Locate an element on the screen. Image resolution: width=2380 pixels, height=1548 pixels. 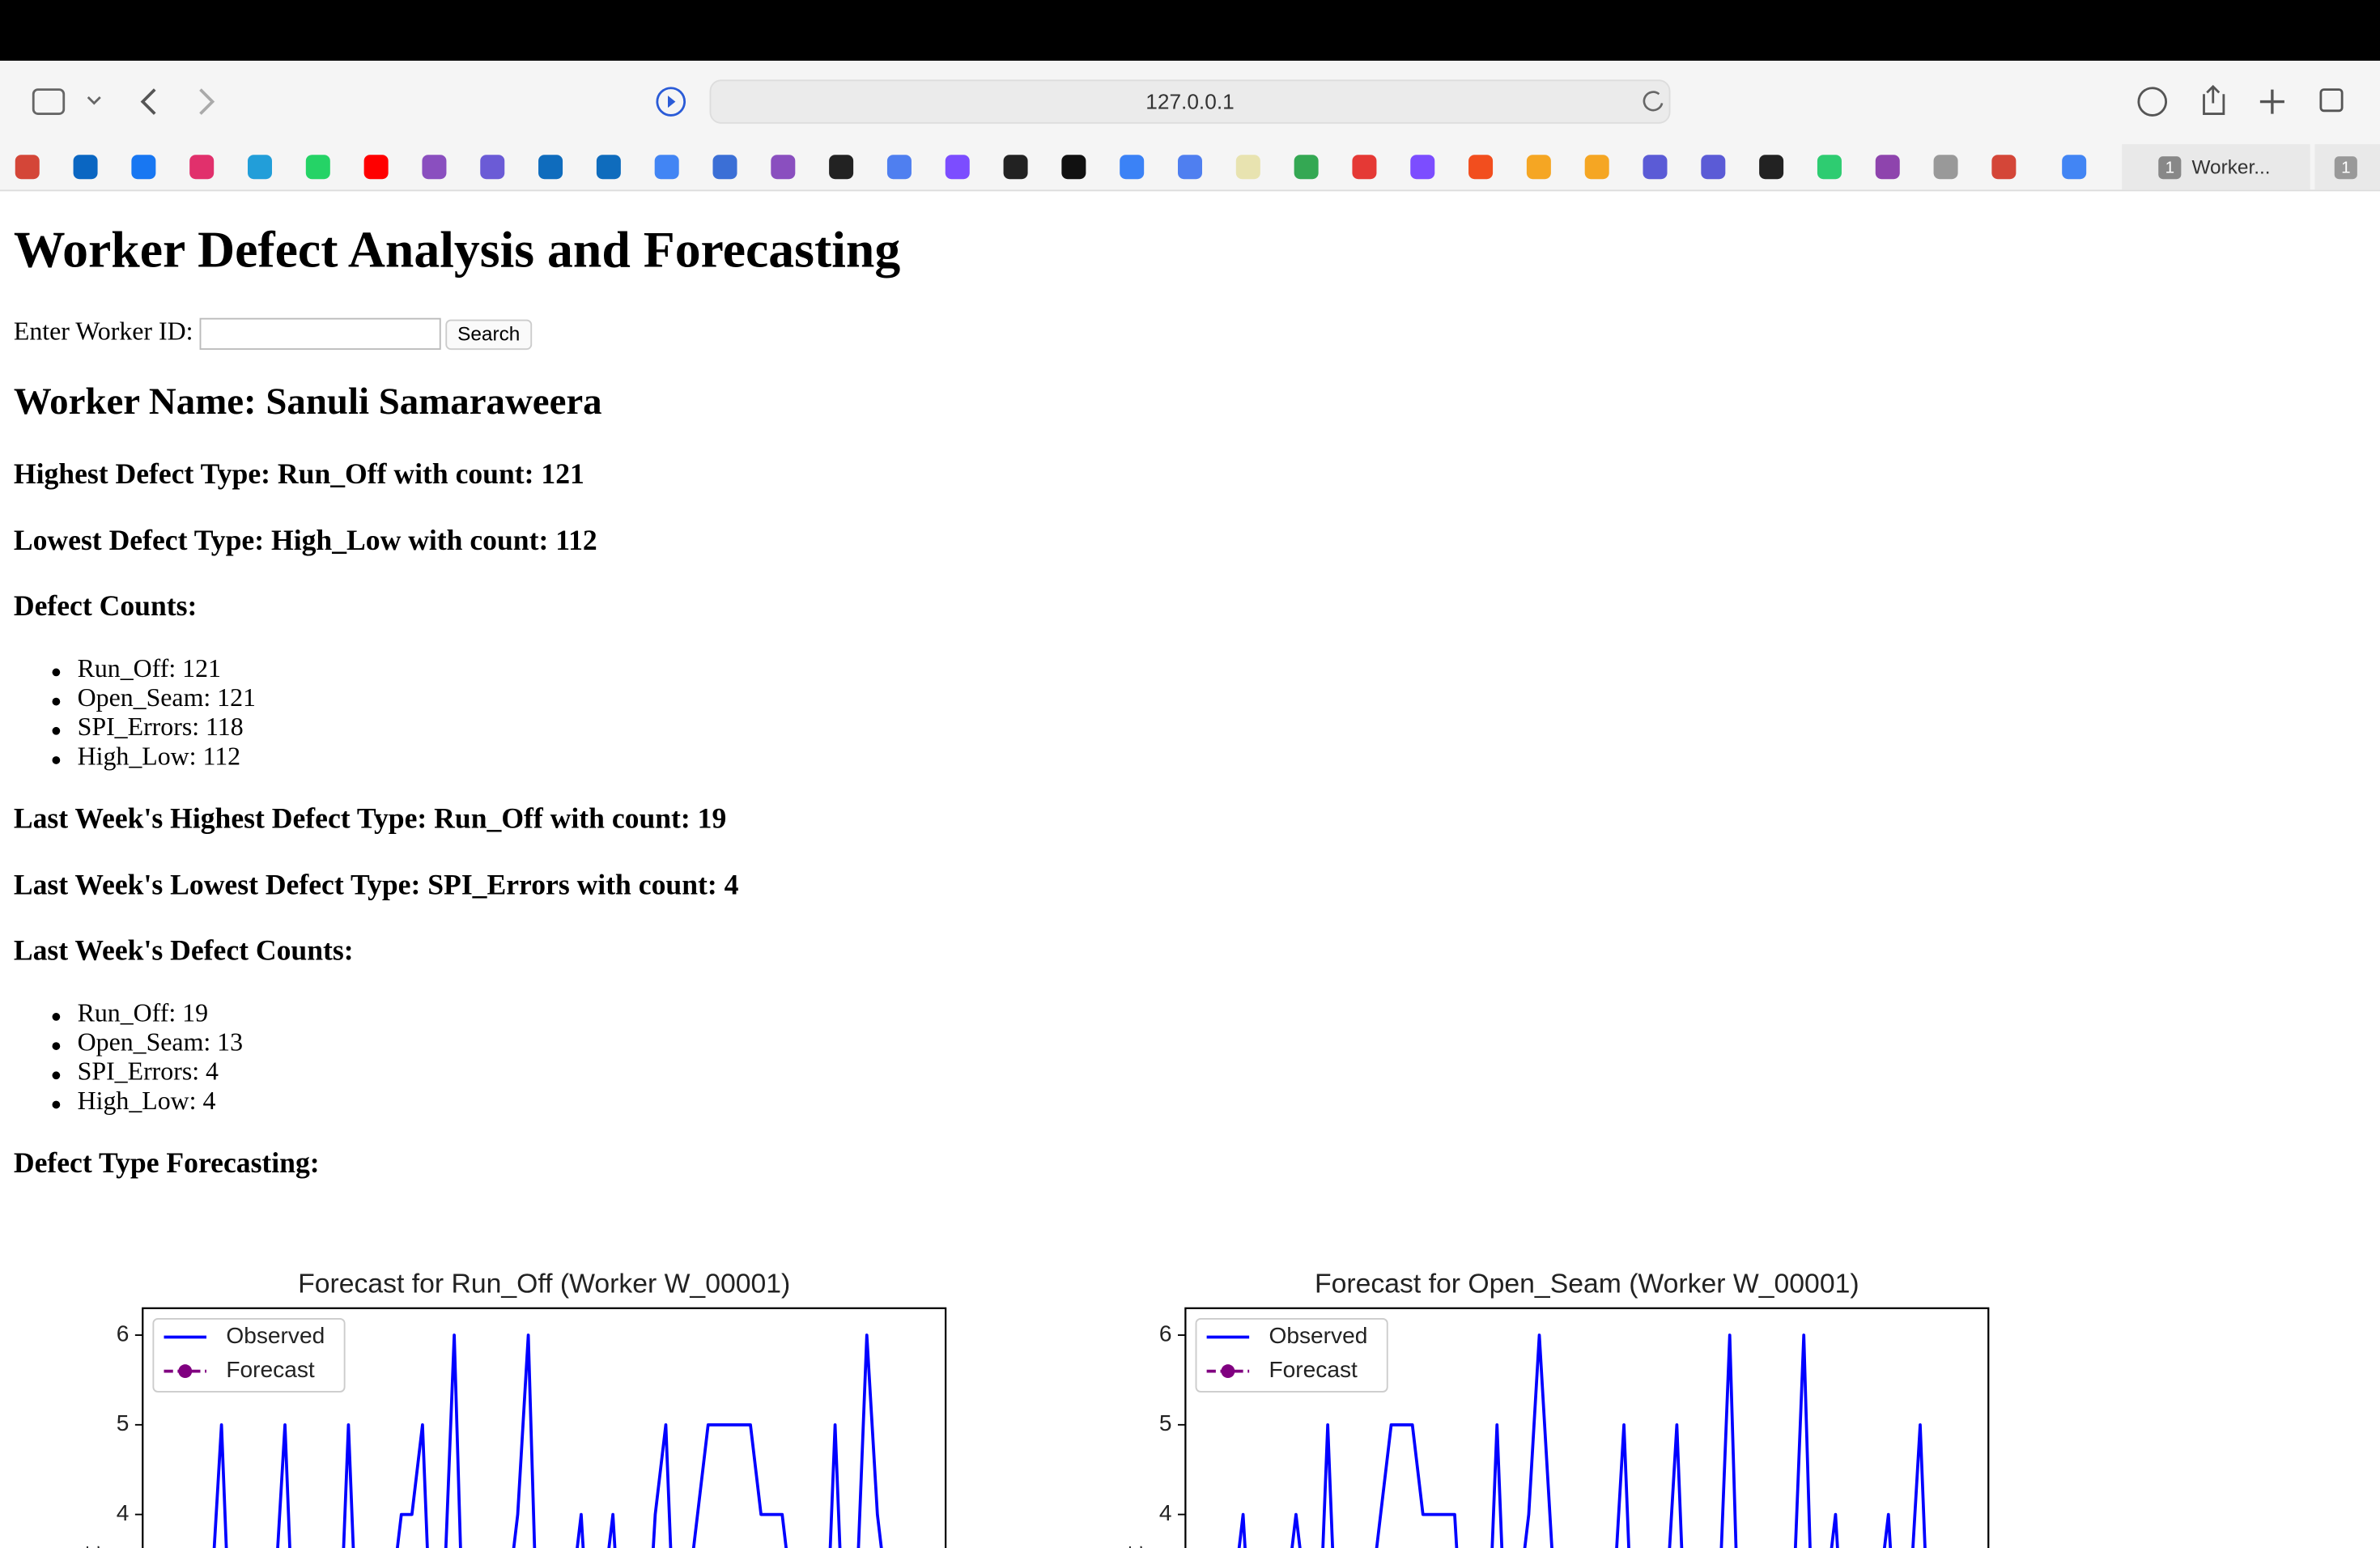
list-item: Run_Off: 19 is located at coordinates (143, 1013).